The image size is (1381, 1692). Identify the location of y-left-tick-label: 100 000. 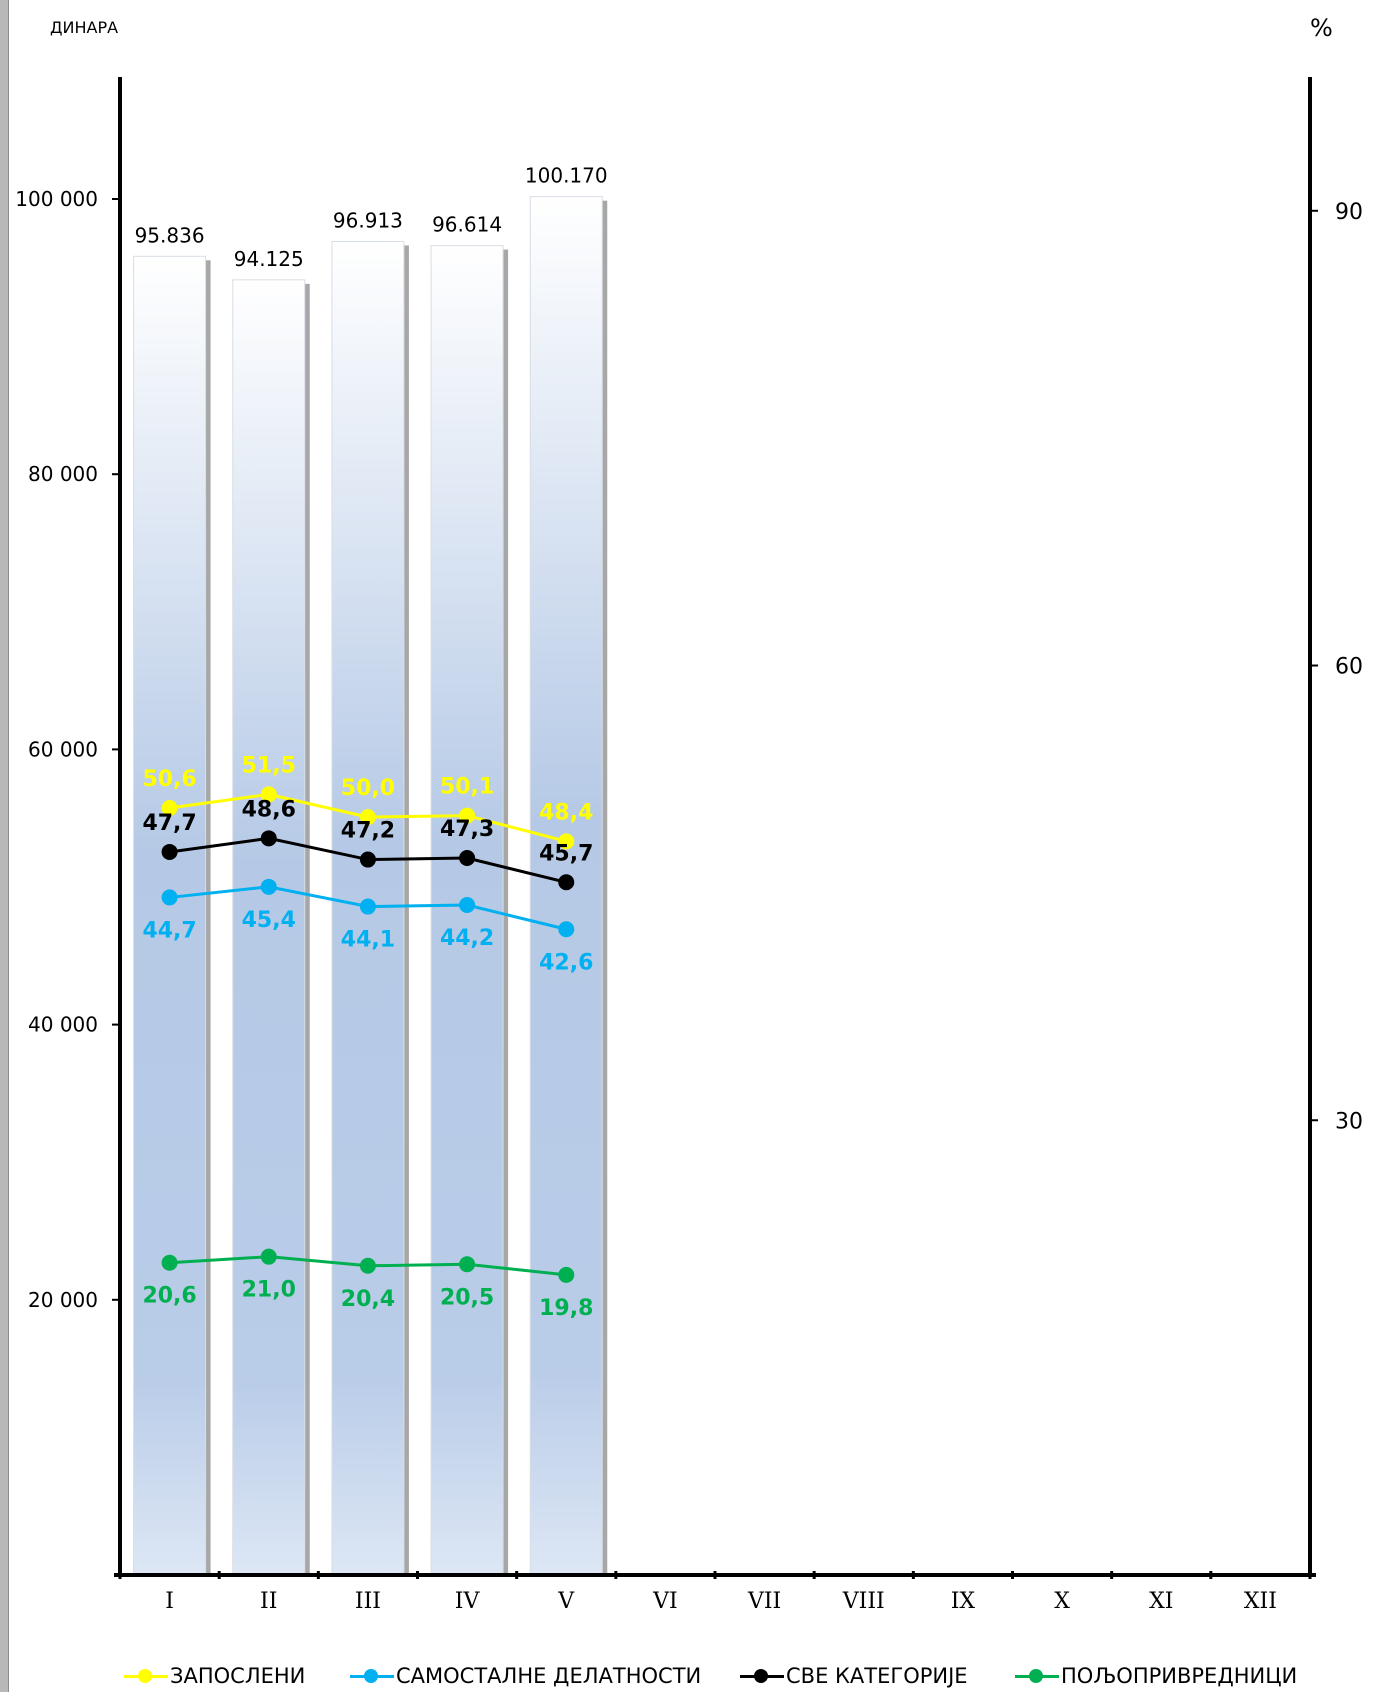
(56, 199).